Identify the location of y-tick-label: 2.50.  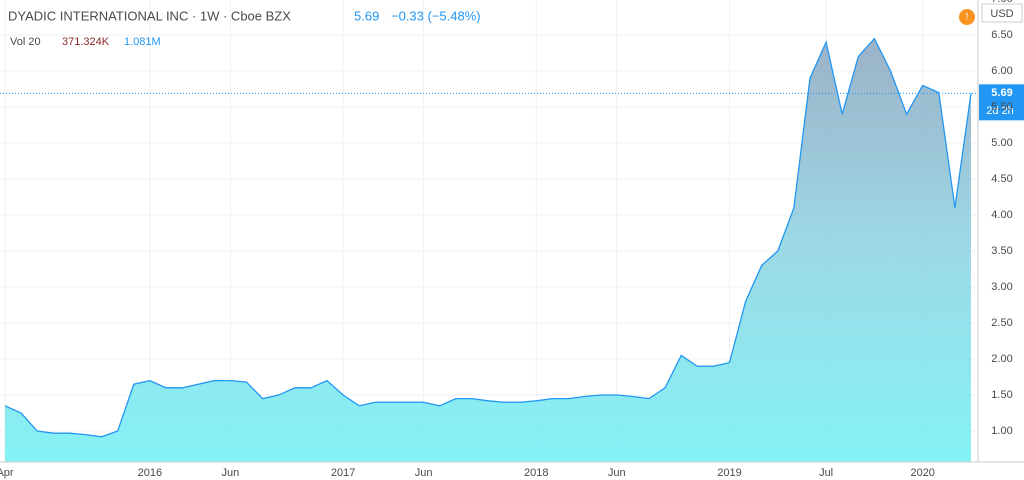
(1001, 323).